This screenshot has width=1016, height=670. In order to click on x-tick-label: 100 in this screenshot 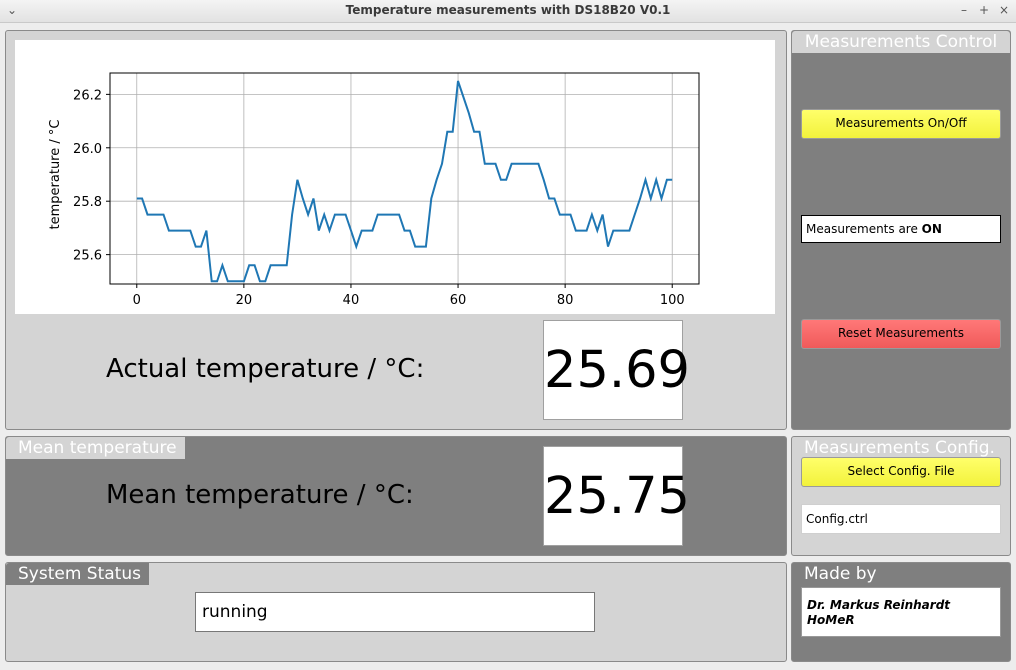, I will do `click(672, 300)`.